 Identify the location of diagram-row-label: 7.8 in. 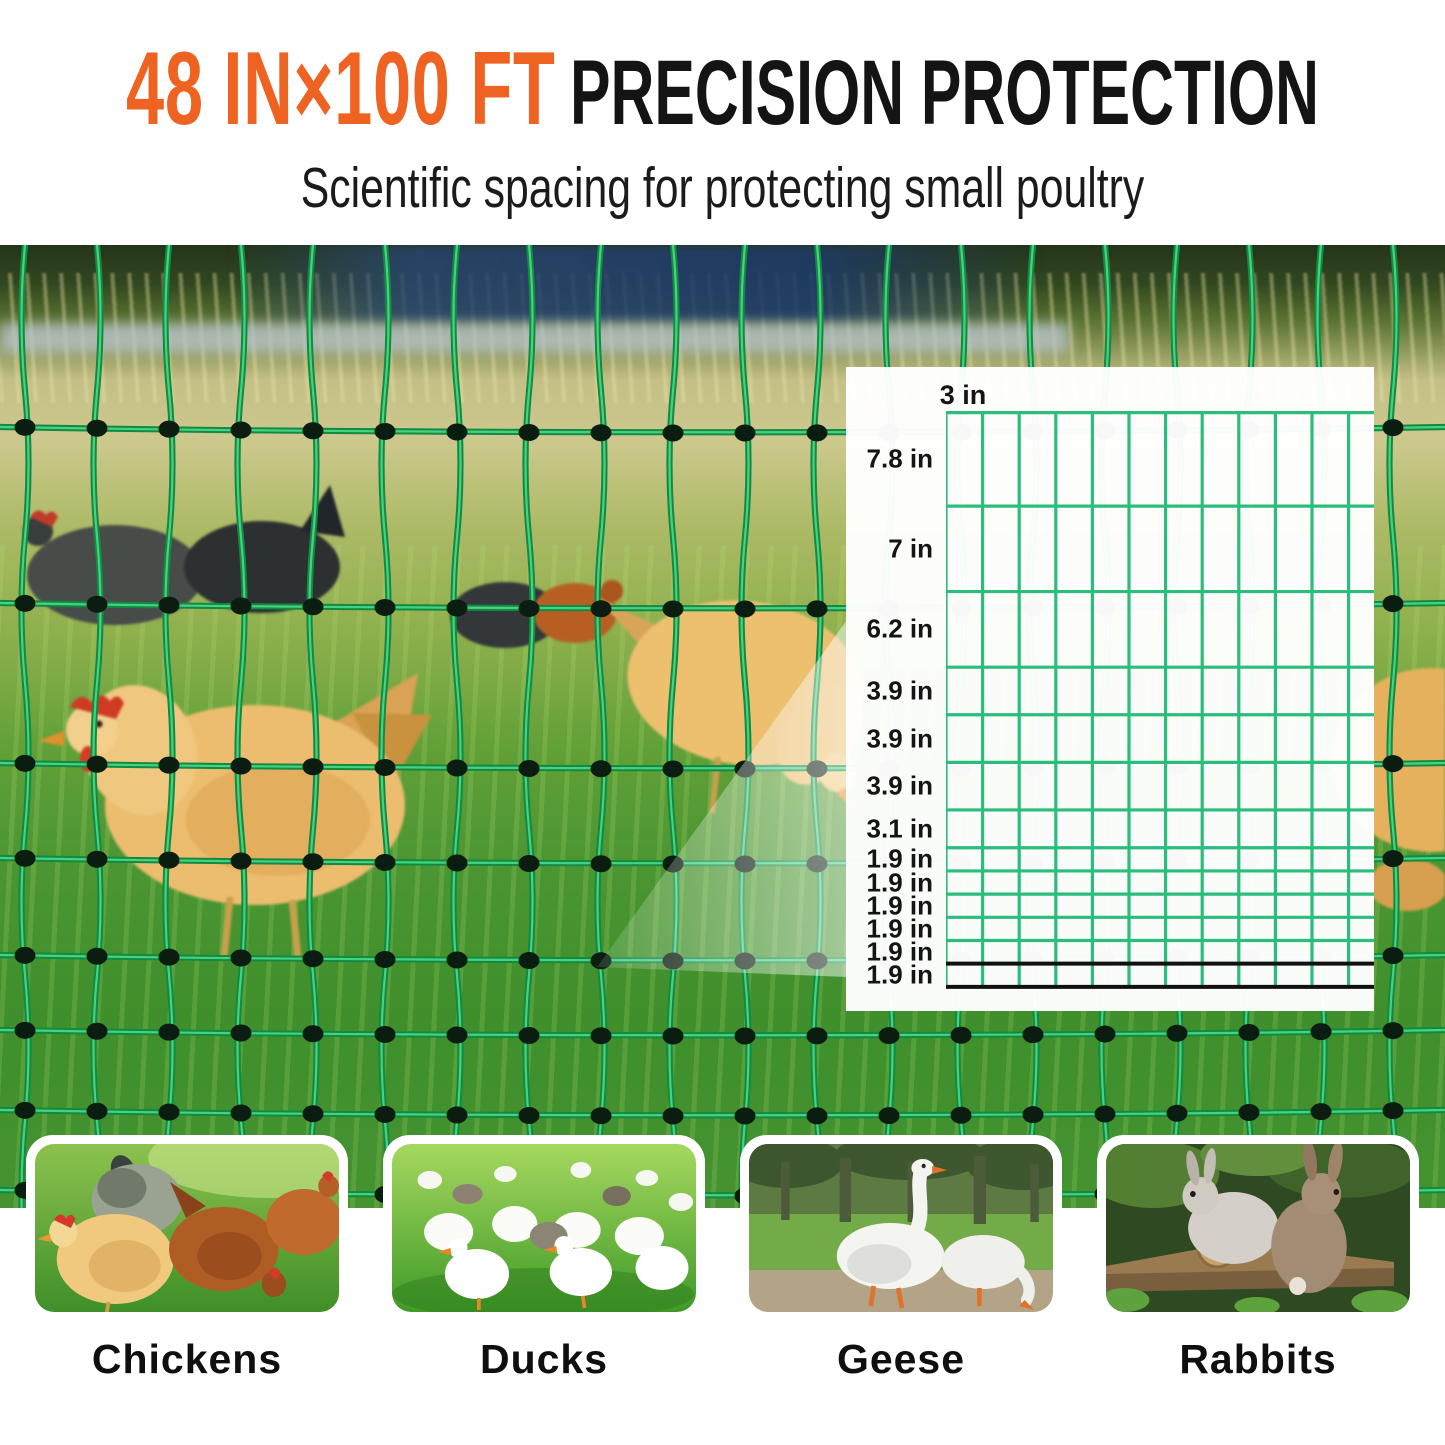
(899, 458).